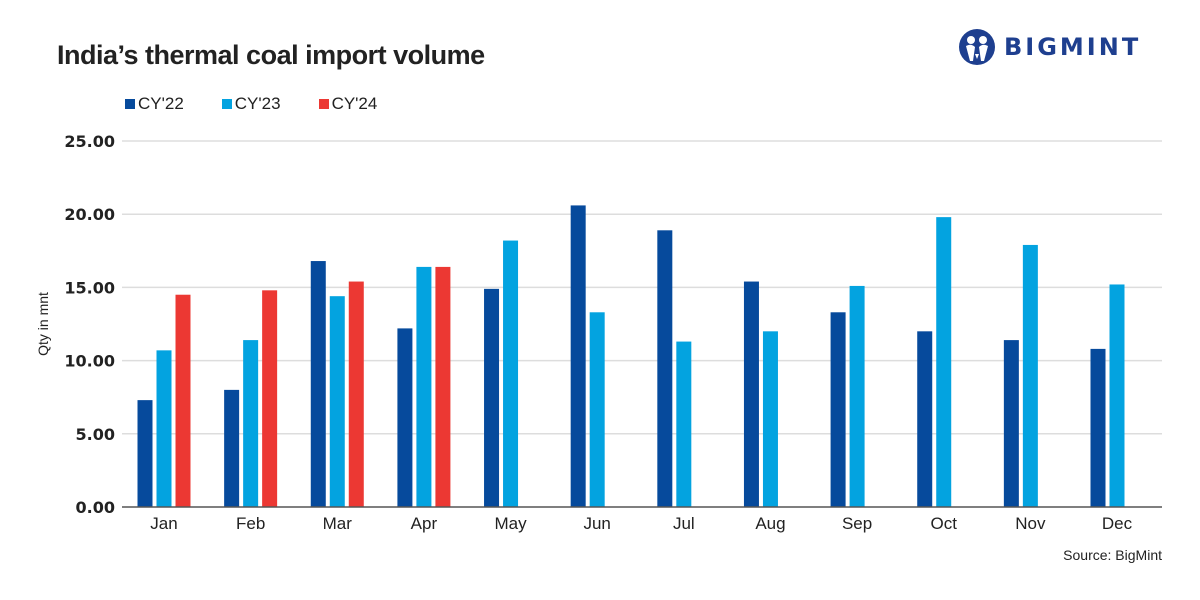  I want to click on legend-item-cy23: CY'23, so click(251, 104).